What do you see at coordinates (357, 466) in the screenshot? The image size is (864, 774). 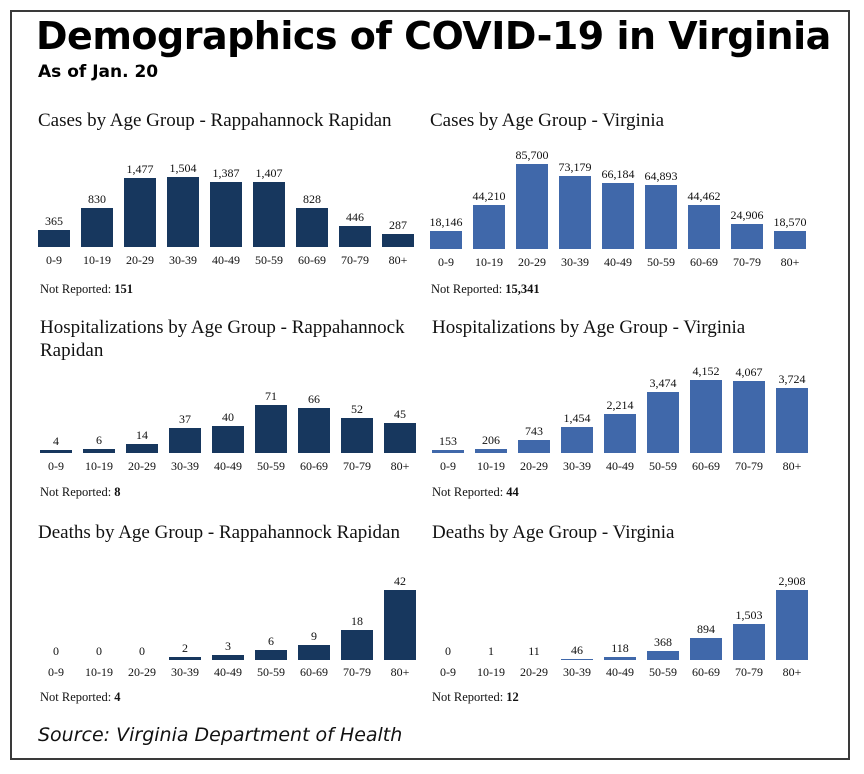 I see `hosp-rr-category-label: 70-79` at bounding box center [357, 466].